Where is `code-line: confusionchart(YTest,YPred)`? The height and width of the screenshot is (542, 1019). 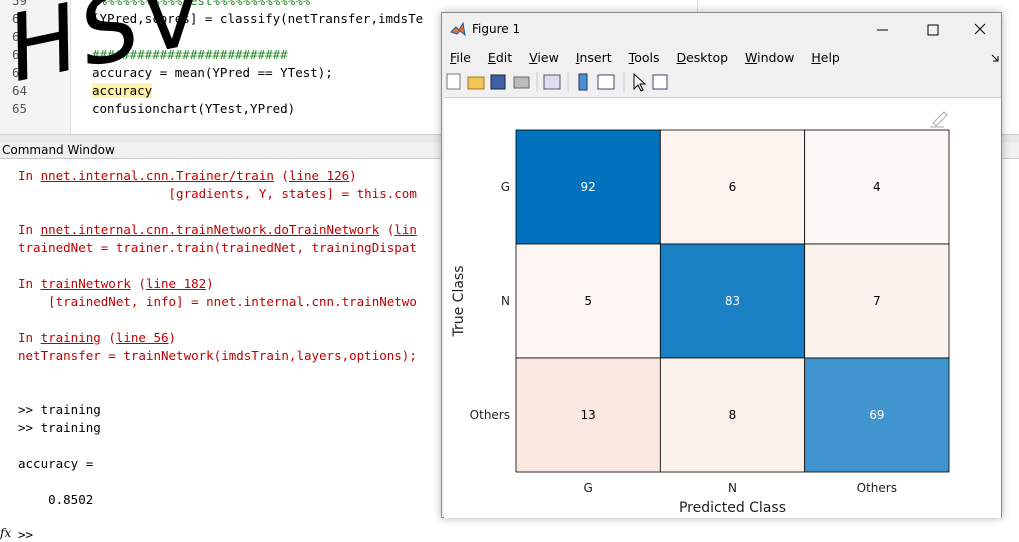
code-line: confusionchart(YTest,YPred) is located at coordinates (194, 108).